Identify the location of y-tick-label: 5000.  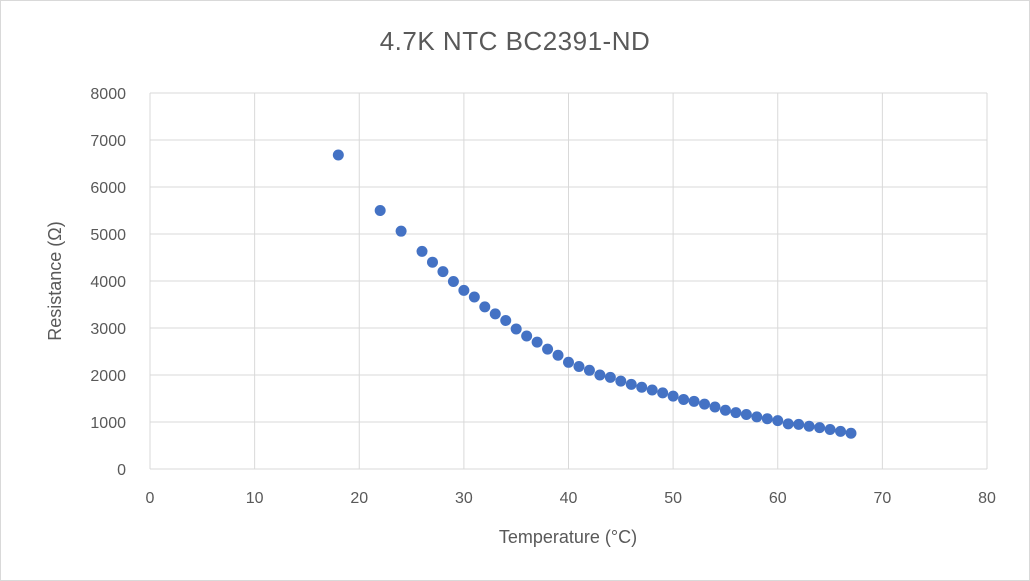
(108, 235).